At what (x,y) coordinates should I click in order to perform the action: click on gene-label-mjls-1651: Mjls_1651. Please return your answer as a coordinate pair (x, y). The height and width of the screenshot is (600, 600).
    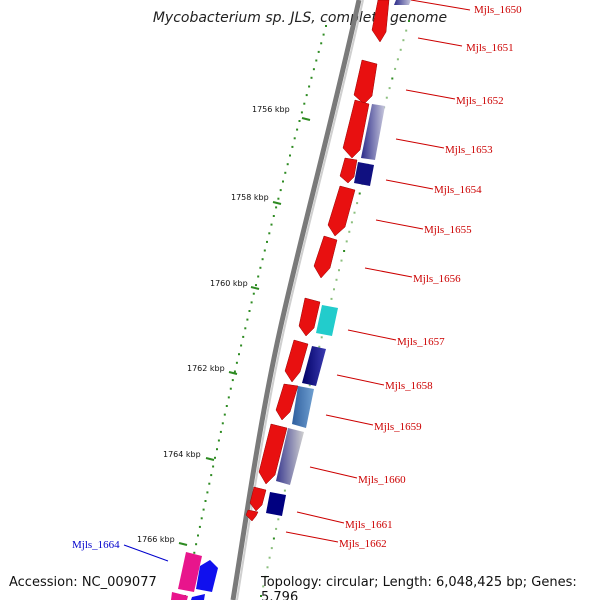
    Looking at the image, I should click on (490, 48).